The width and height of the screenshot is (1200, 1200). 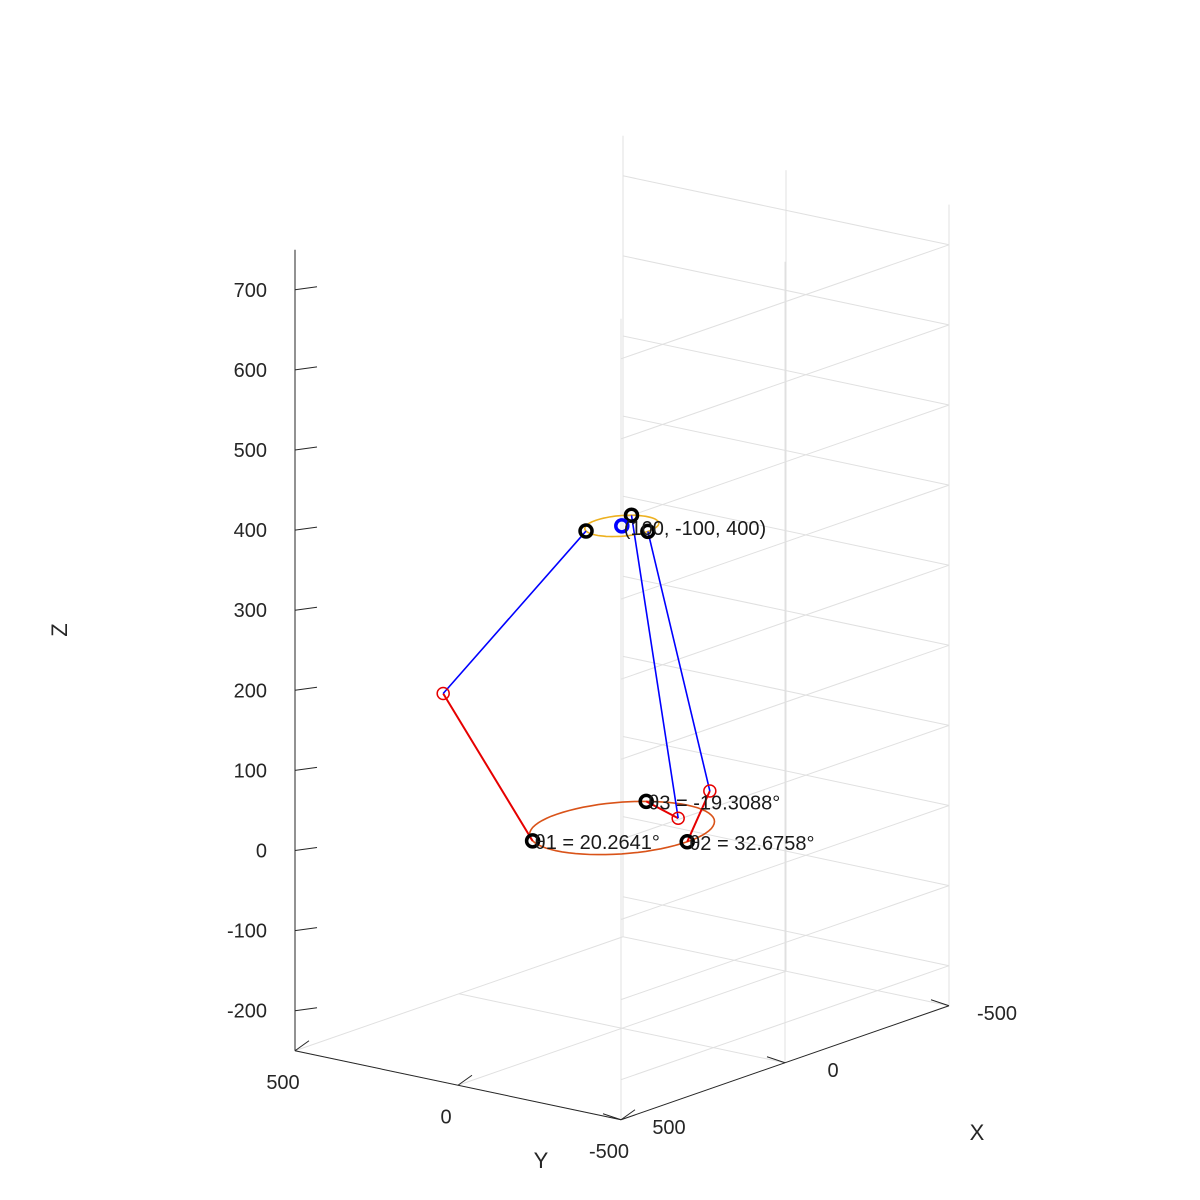 What do you see at coordinates (622, 526) in the screenshot?
I see `end-effector-point` at bounding box center [622, 526].